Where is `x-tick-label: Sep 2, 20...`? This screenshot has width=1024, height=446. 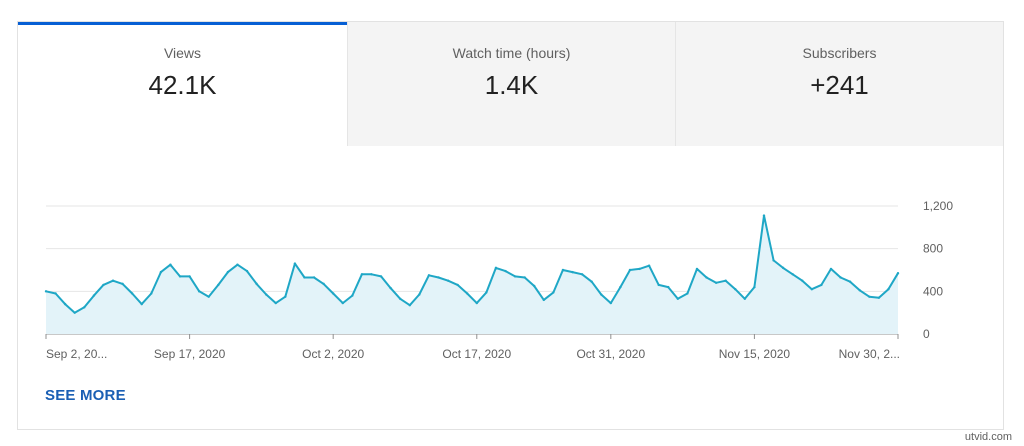
x-tick-label: Sep 2, 20... is located at coordinates (76, 354).